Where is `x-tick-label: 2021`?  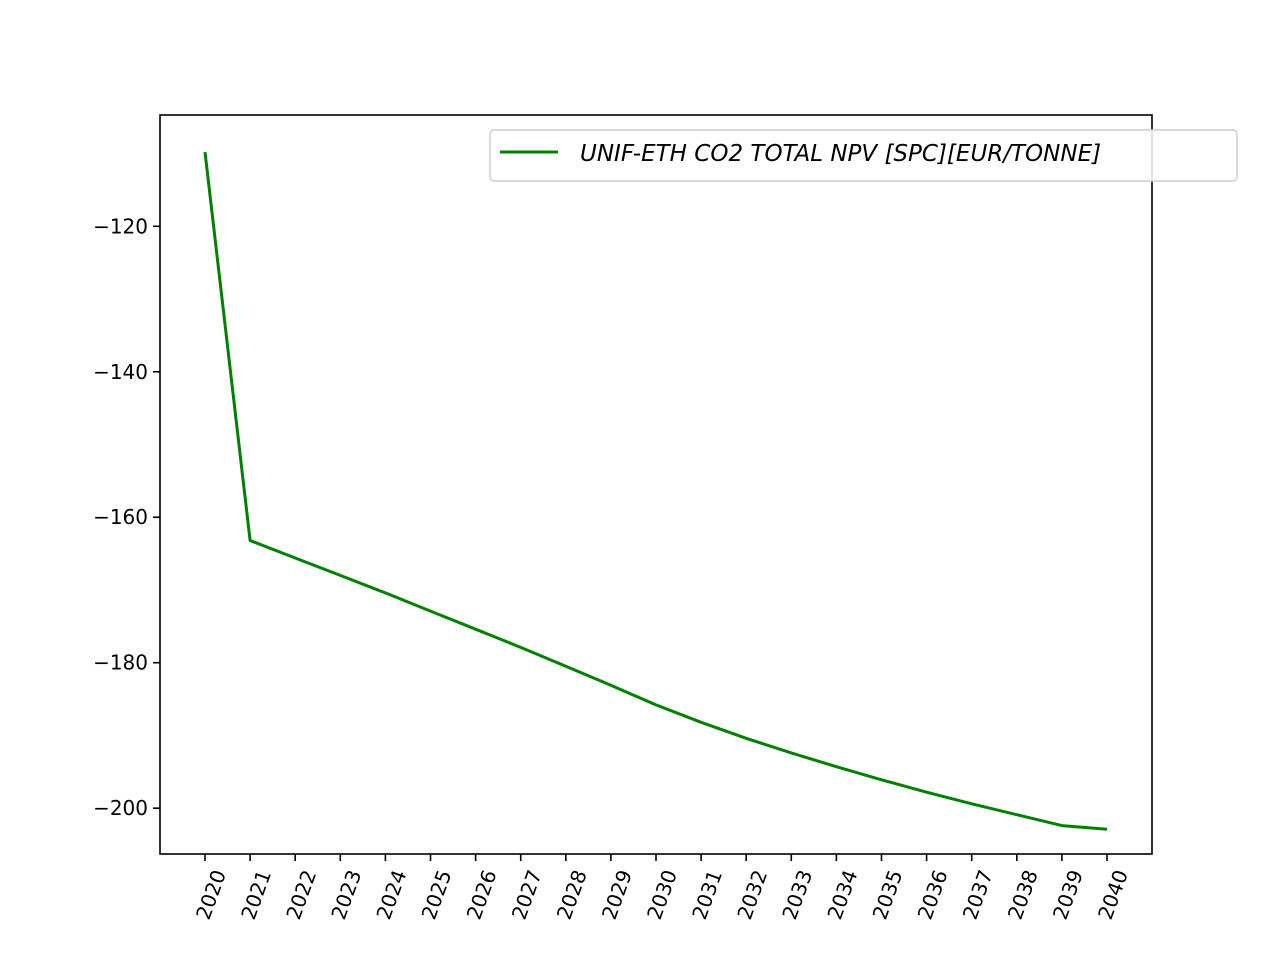
x-tick-label: 2021 is located at coordinates (256, 895).